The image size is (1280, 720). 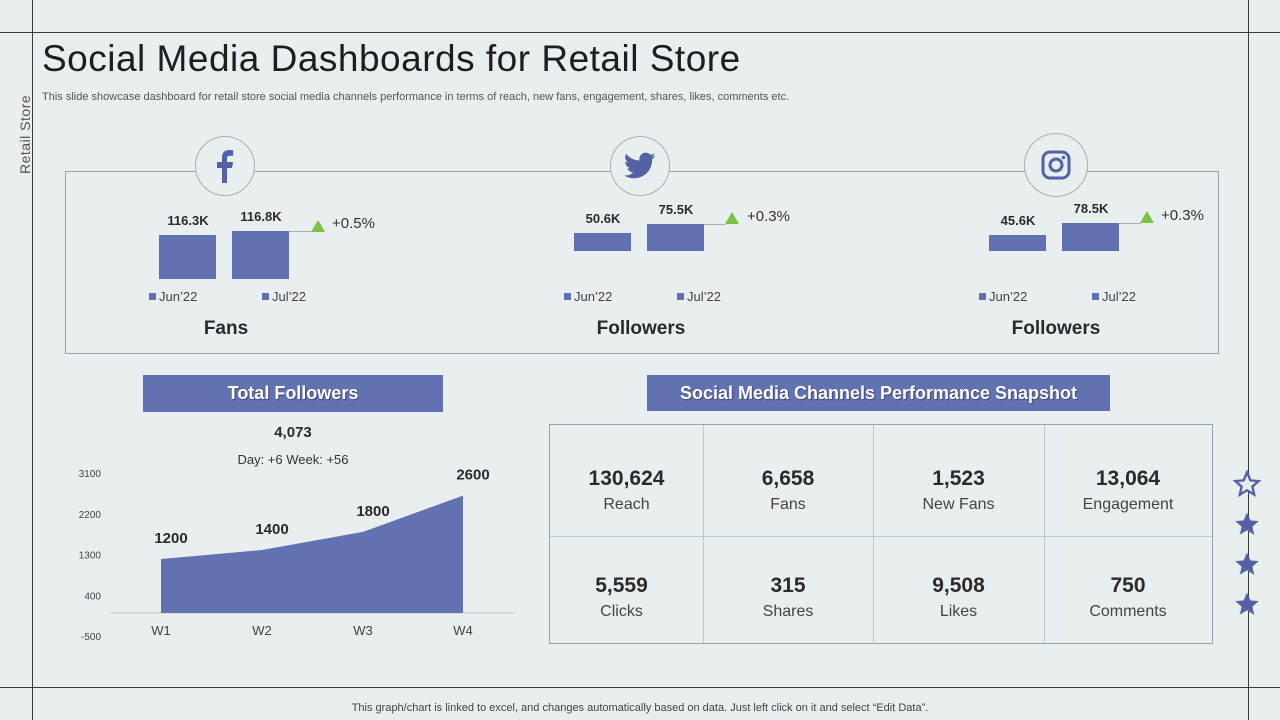 What do you see at coordinates (768, 216) in the screenshot?
I see `twitter-delta: +0.3%` at bounding box center [768, 216].